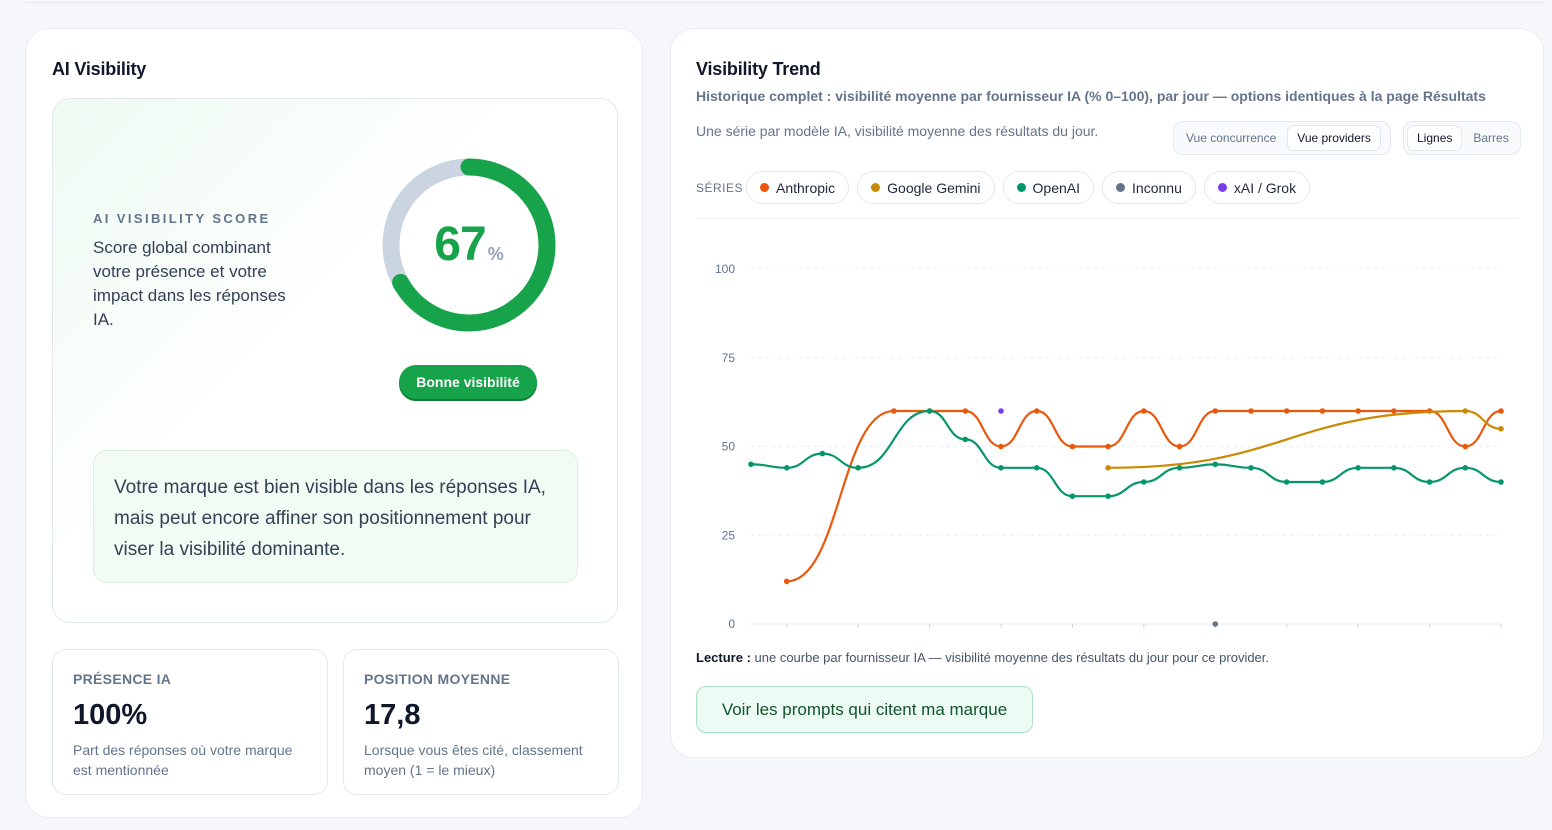  I want to click on series-line-google-gemini, so click(1305, 439).